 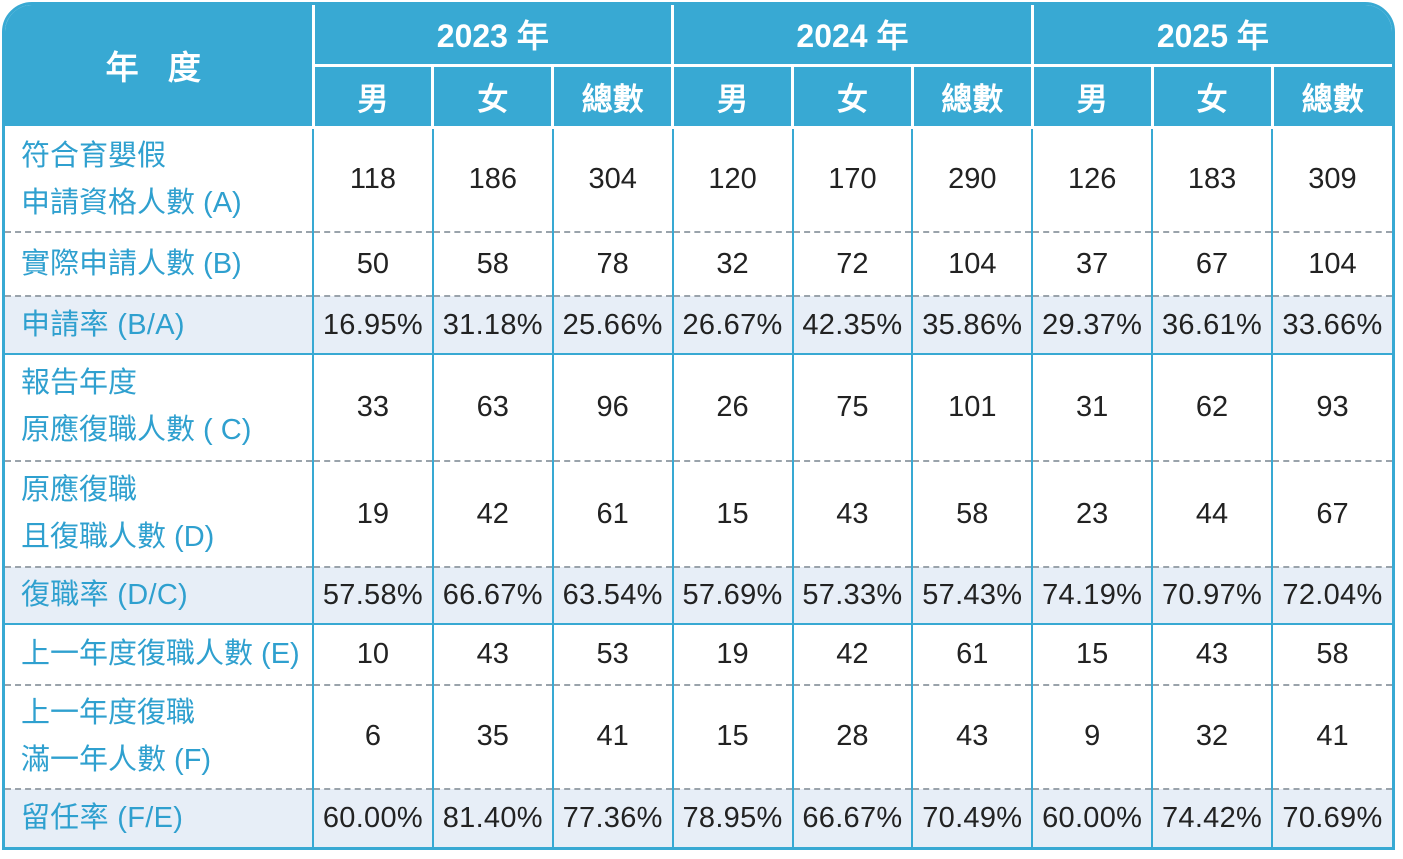 What do you see at coordinates (108, 712) in the screenshot?
I see `row-label-line: 上一年度復職` at bounding box center [108, 712].